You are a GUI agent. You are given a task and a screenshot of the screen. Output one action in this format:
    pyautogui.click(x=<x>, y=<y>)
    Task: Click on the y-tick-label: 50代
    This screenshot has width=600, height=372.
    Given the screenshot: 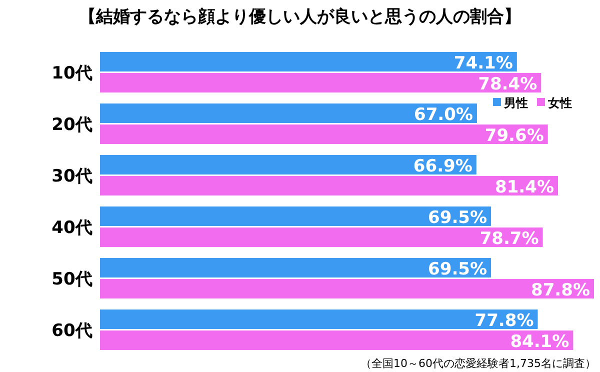 What is the action you would take?
    pyautogui.click(x=72, y=280)
    